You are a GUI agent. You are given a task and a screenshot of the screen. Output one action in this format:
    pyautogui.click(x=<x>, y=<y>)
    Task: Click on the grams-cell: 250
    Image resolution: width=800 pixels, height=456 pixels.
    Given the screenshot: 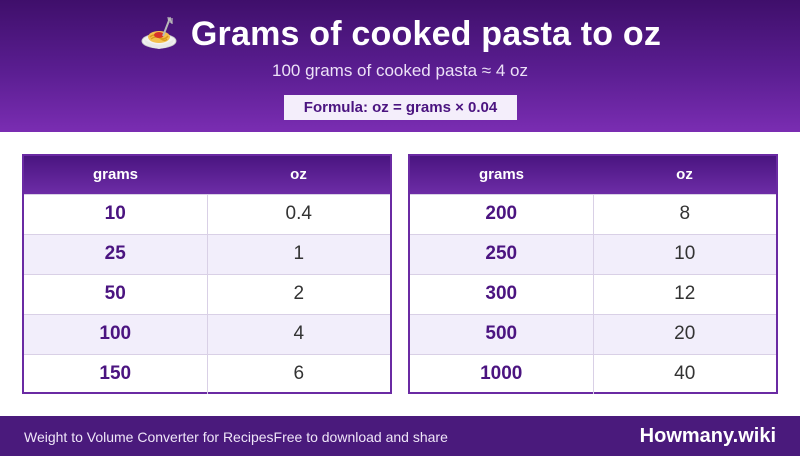 What is the action you would take?
    pyautogui.click(x=502, y=253)
    